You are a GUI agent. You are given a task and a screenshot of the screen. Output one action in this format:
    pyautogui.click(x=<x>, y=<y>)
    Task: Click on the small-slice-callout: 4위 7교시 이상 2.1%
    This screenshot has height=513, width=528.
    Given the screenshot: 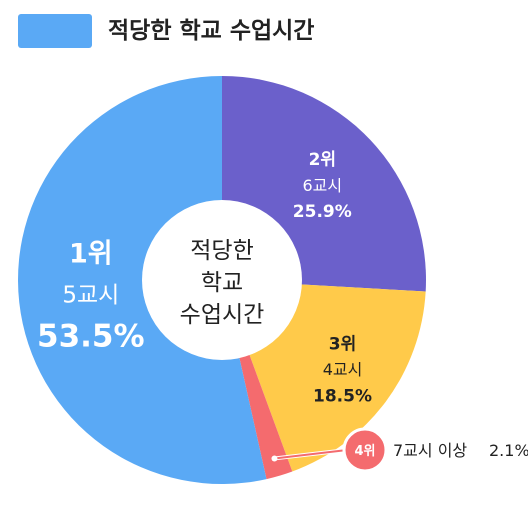 What is the action you would take?
    pyautogui.click(x=399, y=450)
    